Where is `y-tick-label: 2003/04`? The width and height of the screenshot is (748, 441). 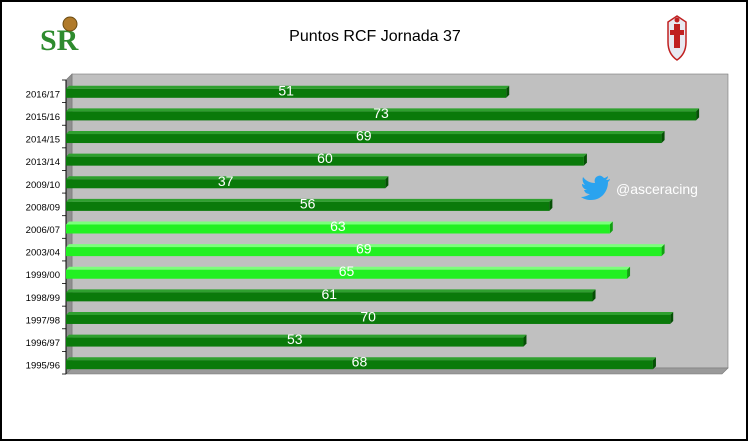
y-tick-label: 2003/04 is located at coordinates (43, 253).